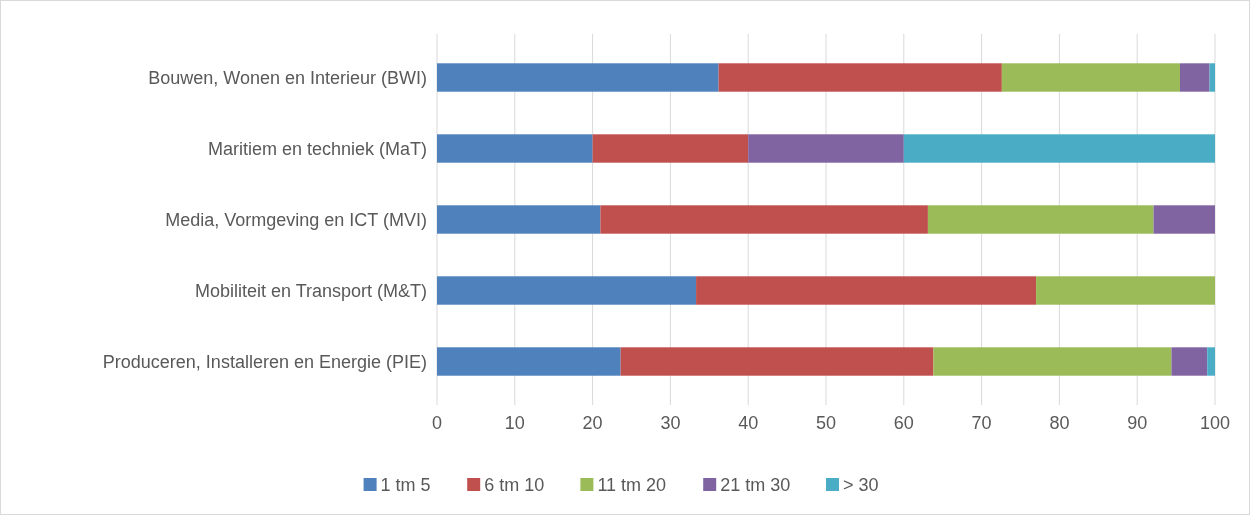 This screenshot has height=515, width=1250. What do you see at coordinates (514, 423) in the screenshot?
I see `x-tick-label: 10` at bounding box center [514, 423].